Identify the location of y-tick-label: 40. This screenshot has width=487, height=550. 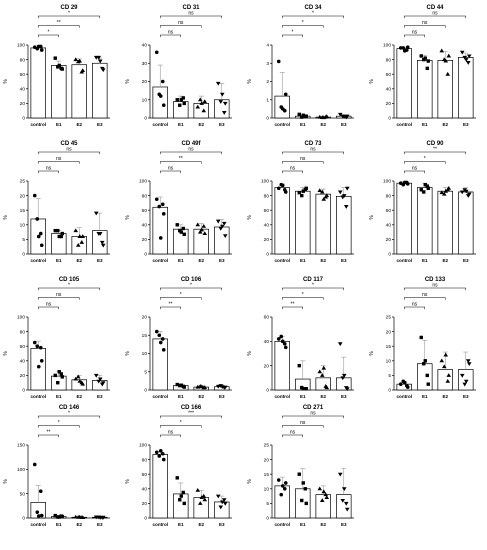
(23, 362).